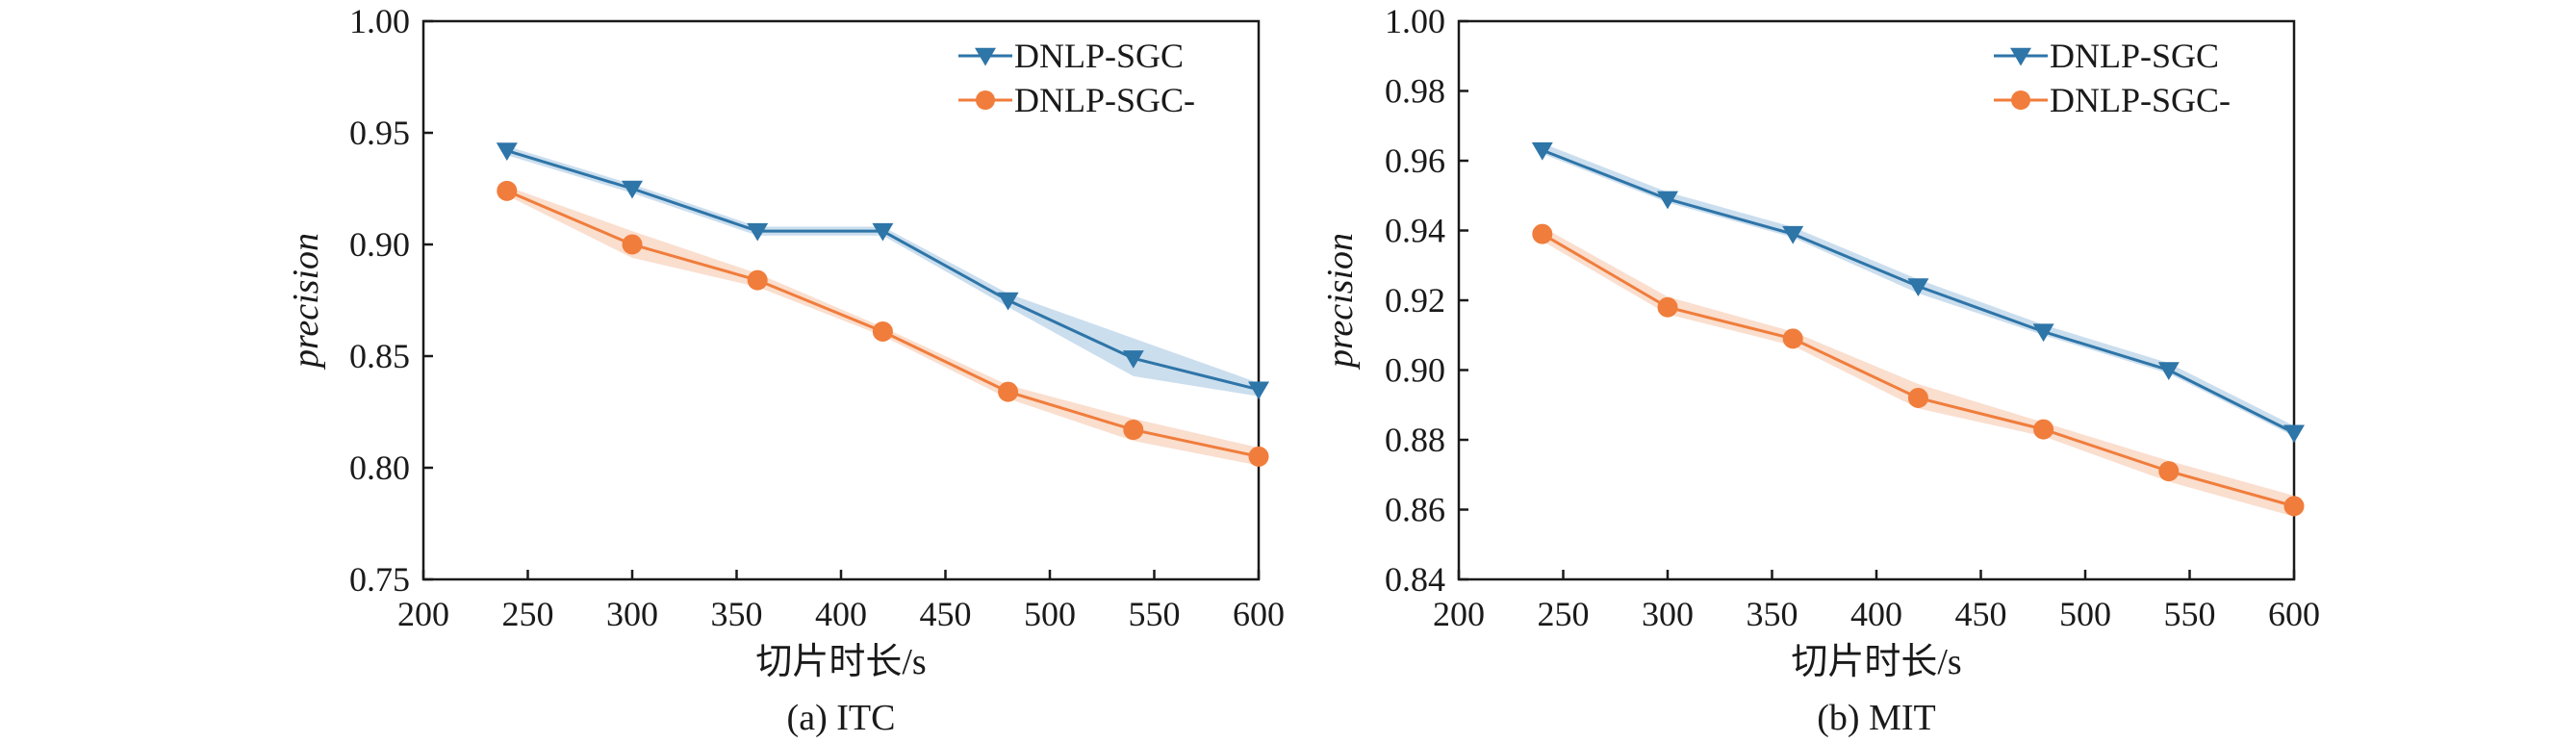  I want to click on y-tick-label: 0.86, so click(1415, 510).